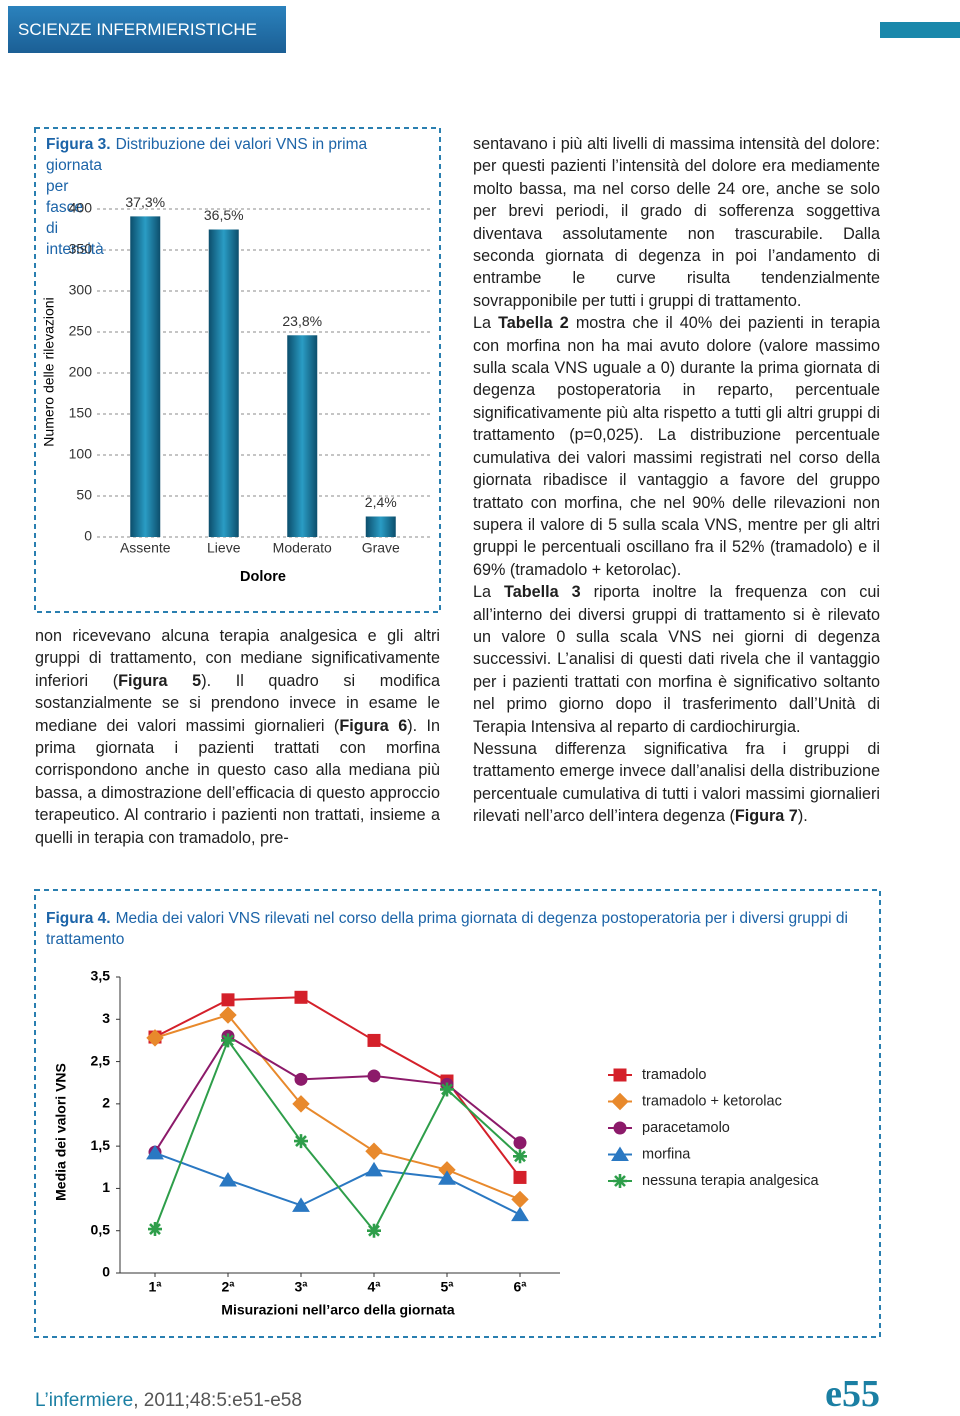  I want to click on figure-title-line: intensità, so click(75, 249).